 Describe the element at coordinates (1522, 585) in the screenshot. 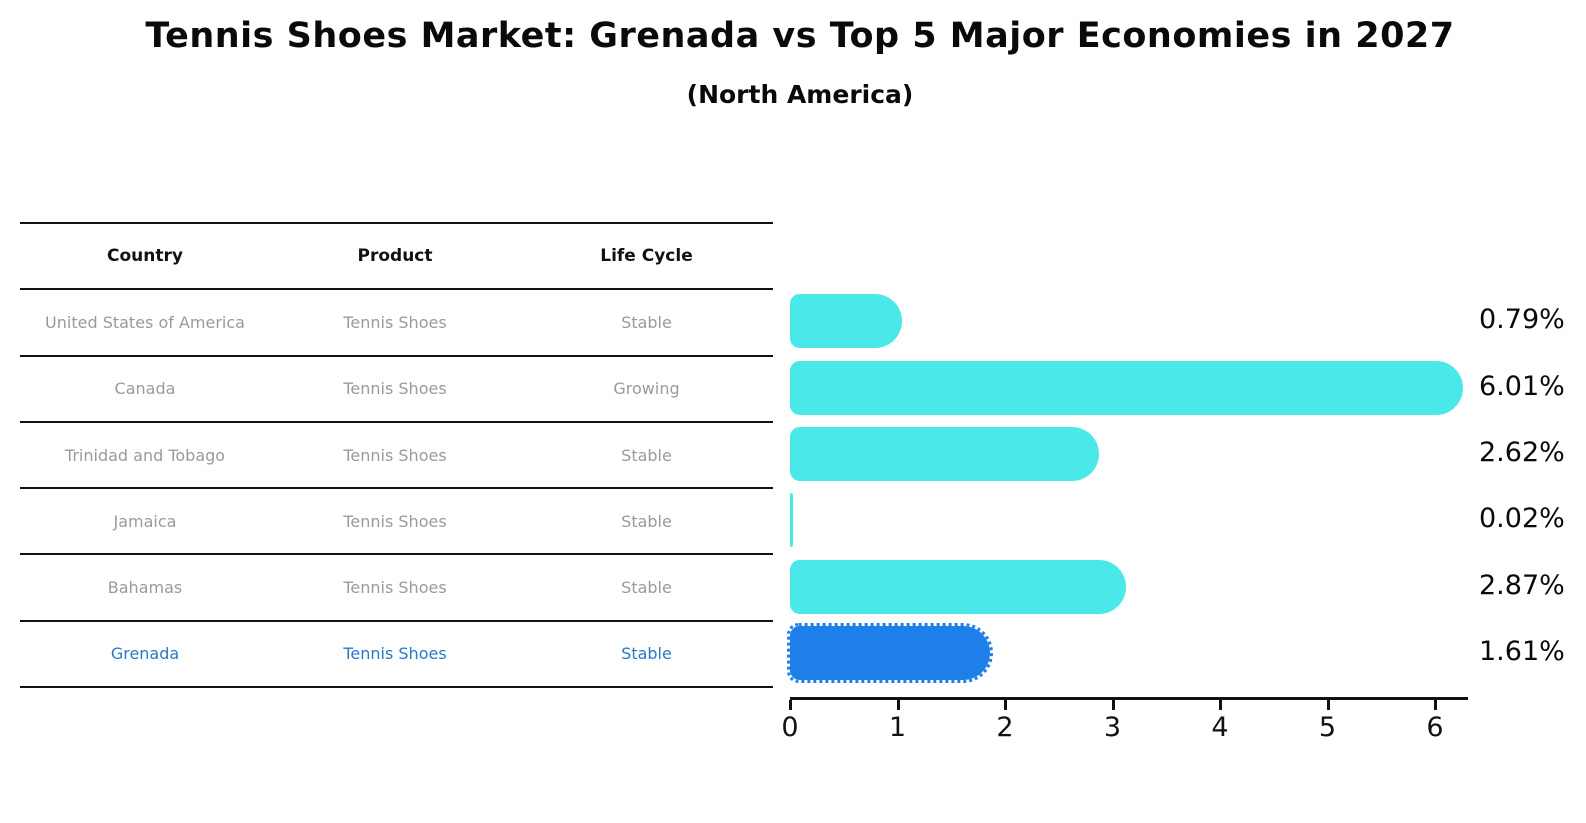

I see `value-label: 2.87%` at that location.